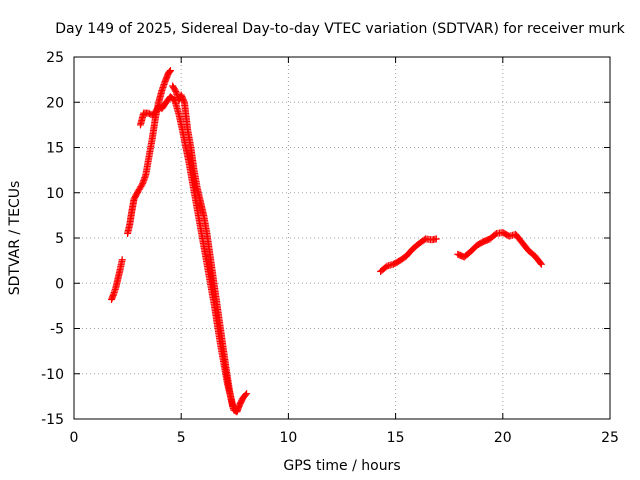 This screenshot has width=640, height=480. Describe the element at coordinates (52, 375) in the screenshot. I see `y-tick-label: -10` at that location.